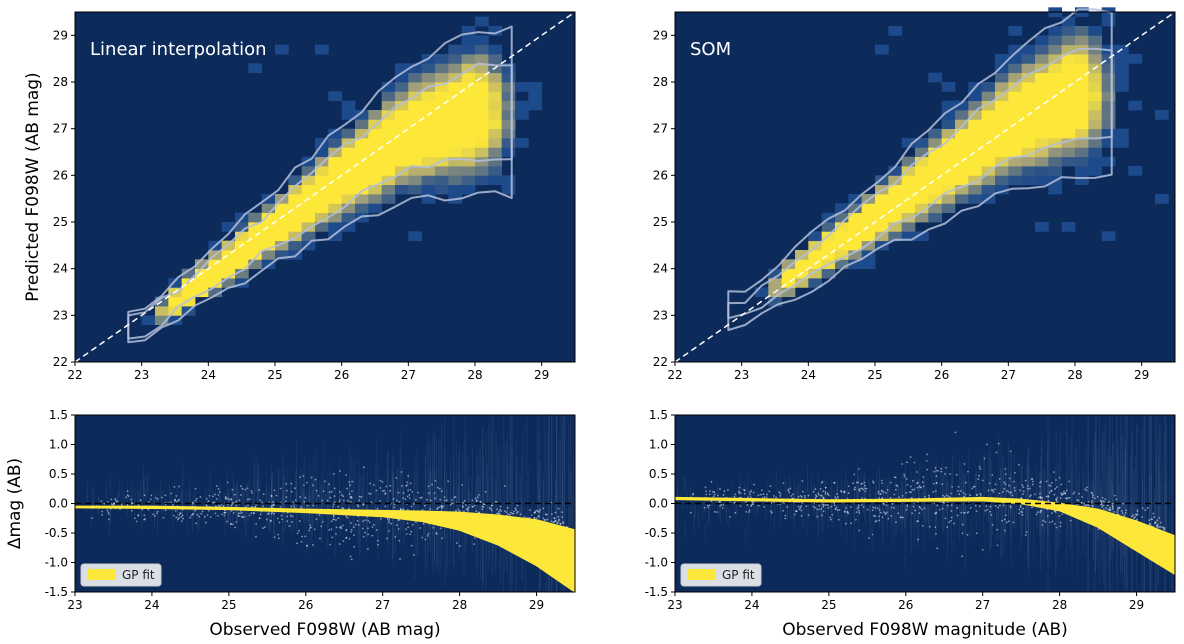 This screenshot has height=644, width=1184. Describe the element at coordinates (658, 474) in the screenshot. I see `y-tick-label: 0.5` at that location.